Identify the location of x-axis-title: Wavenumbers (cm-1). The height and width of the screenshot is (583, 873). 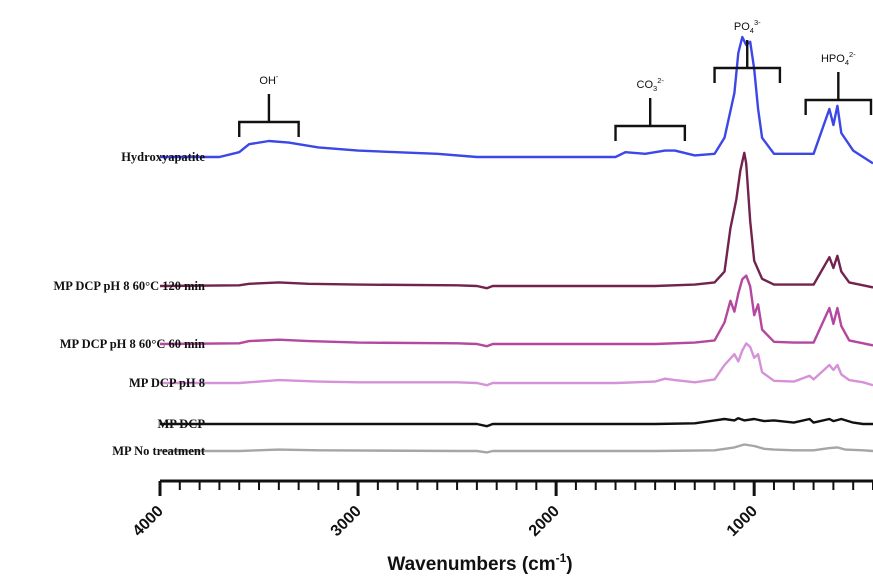
(479, 563).